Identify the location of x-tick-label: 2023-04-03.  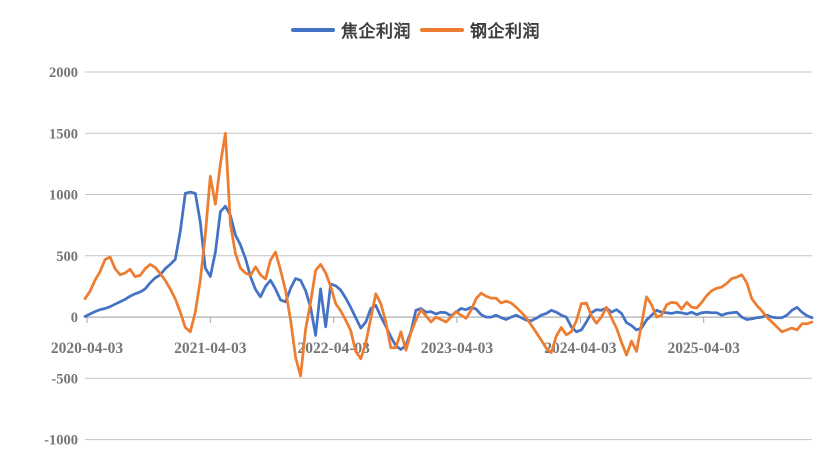
(457, 348).